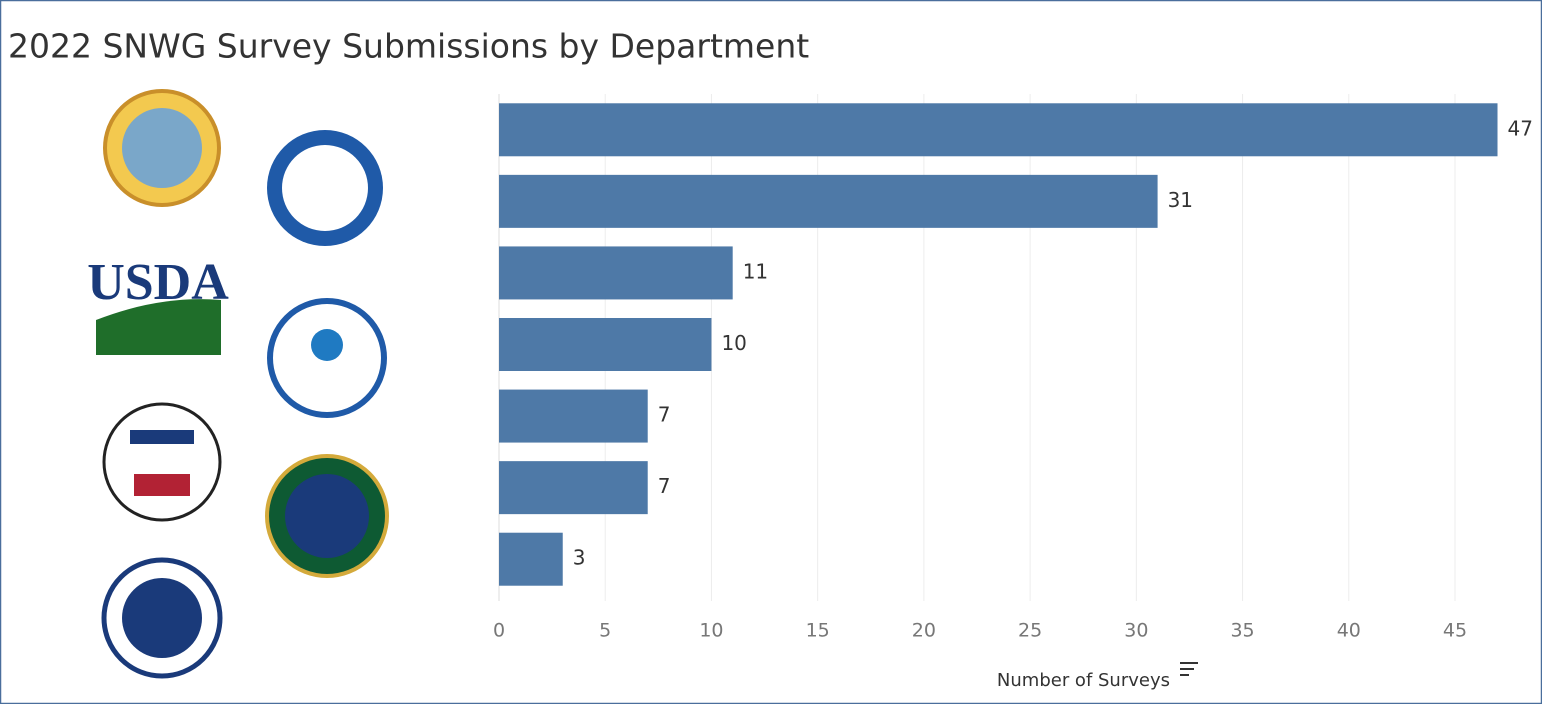  Describe the element at coordinates (1349, 631) in the screenshot. I see `x-tick-label: 40` at that location.